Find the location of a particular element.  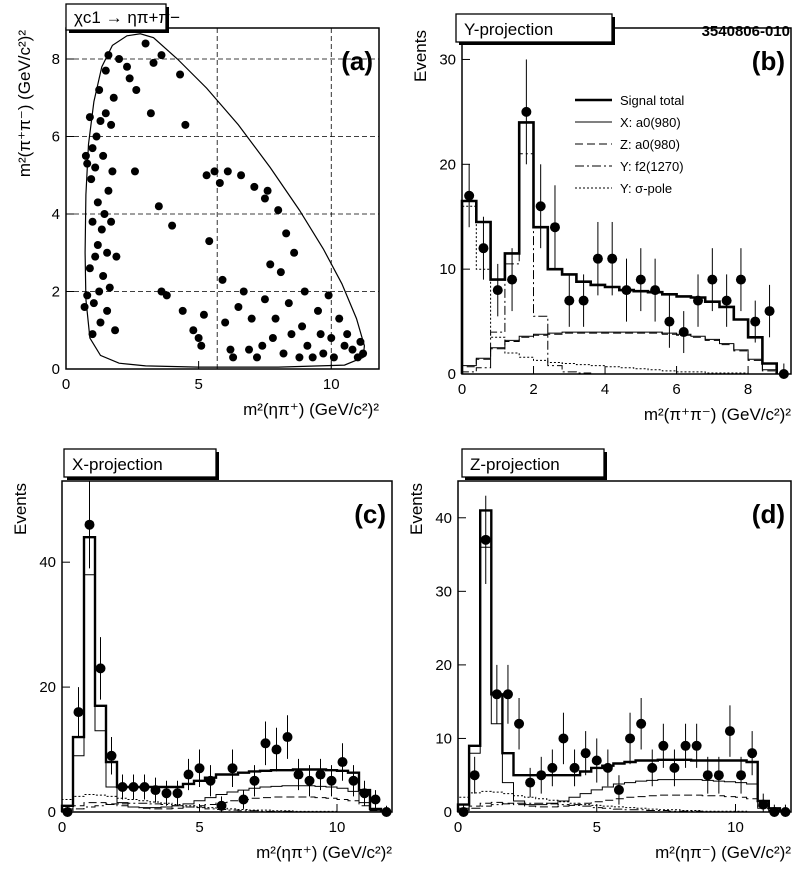

panel-label: (c) is located at coordinates (370, 514).